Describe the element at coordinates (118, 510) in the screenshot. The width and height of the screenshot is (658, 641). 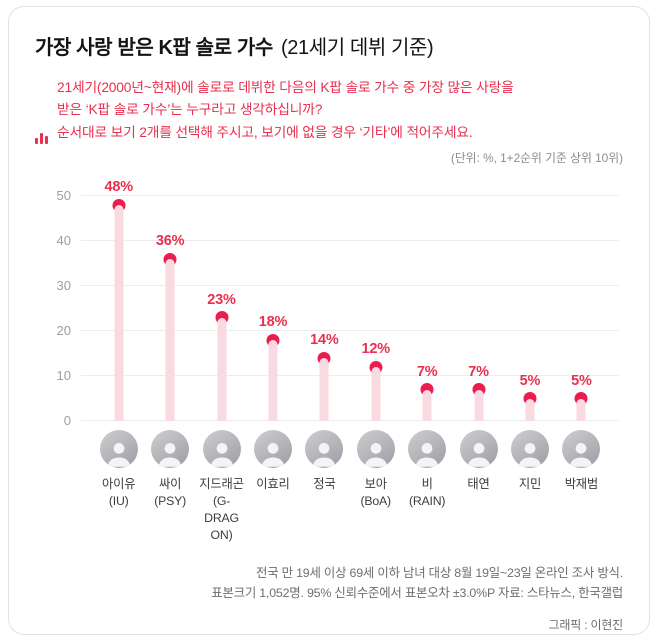
I see `name-cell: 아이유 (IU)` at that location.